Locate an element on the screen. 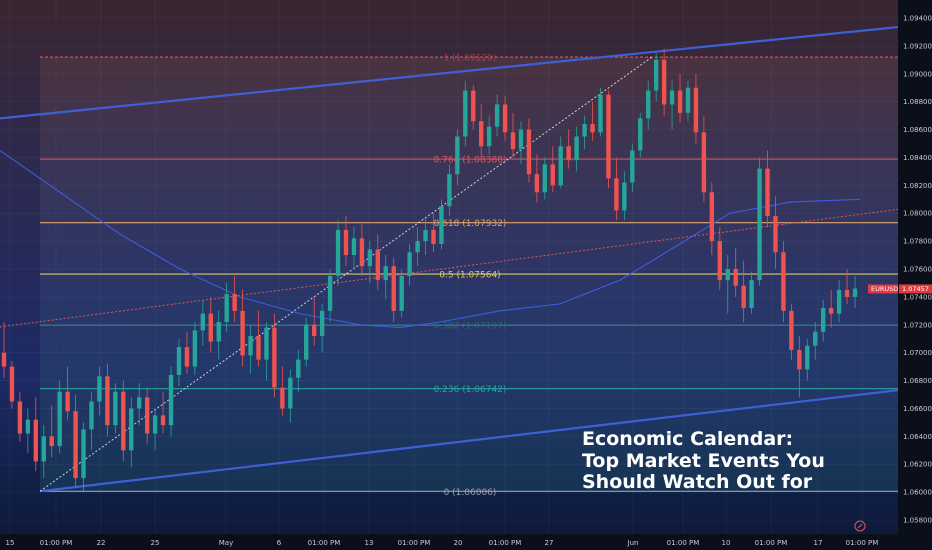 The width and height of the screenshot is (932, 550). y-tick-label: 1.08200 is located at coordinates (917, 186).